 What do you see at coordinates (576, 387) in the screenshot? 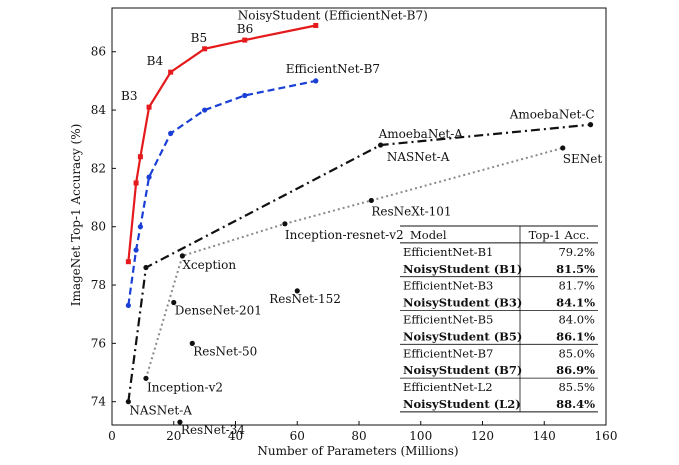
I see `table-cell-acc: 85.5%` at bounding box center [576, 387].